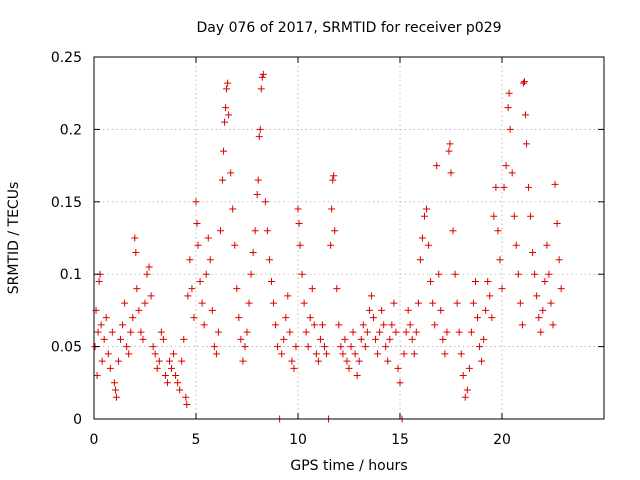 The width and height of the screenshot is (640, 480). Describe the element at coordinates (66, 58) in the screenshot. I see `y-tick-label: 0.25` at that location.